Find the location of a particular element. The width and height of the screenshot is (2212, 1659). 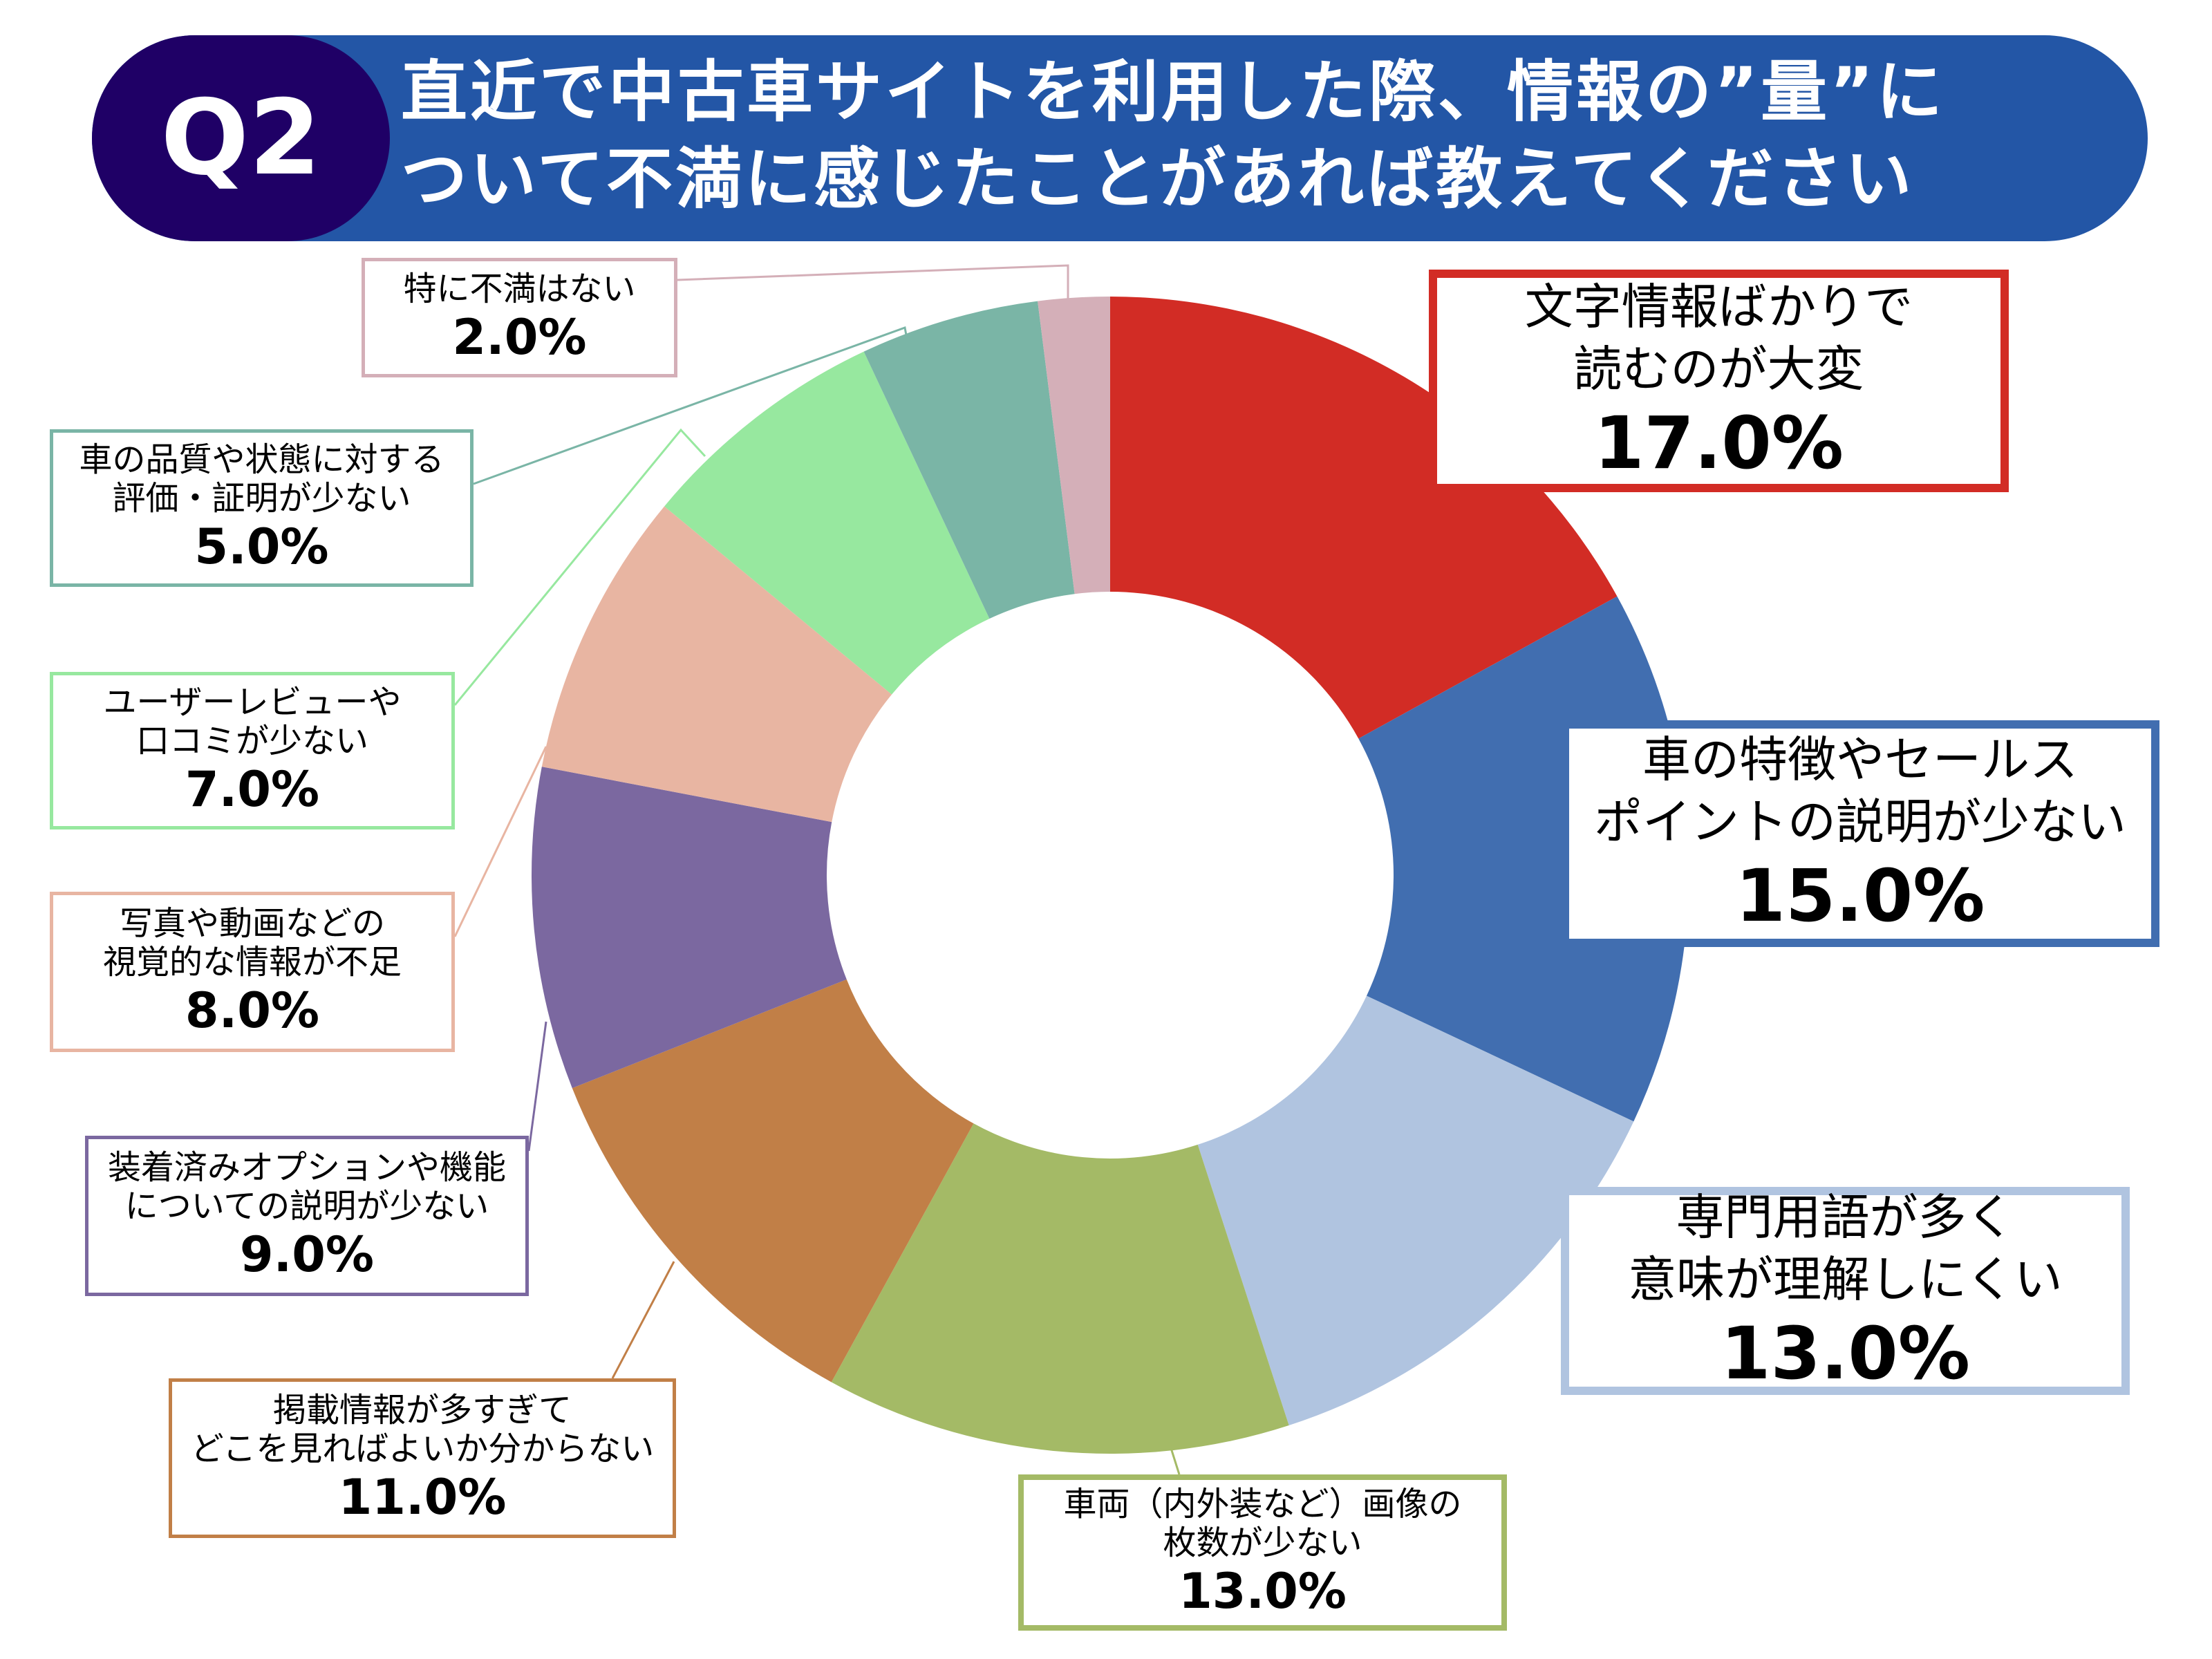

category-label: 掲載情報が多すぎて どこを見ればよいか分からない is located at coordinates (422, 1429).